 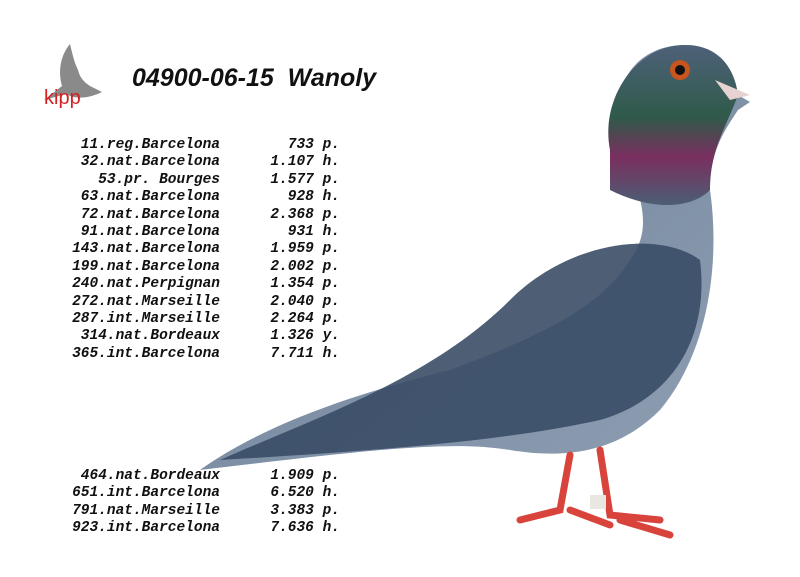 I want to click on result-row: 72.nat.Barcelona 2.368 p., so click(x=185, y=215).